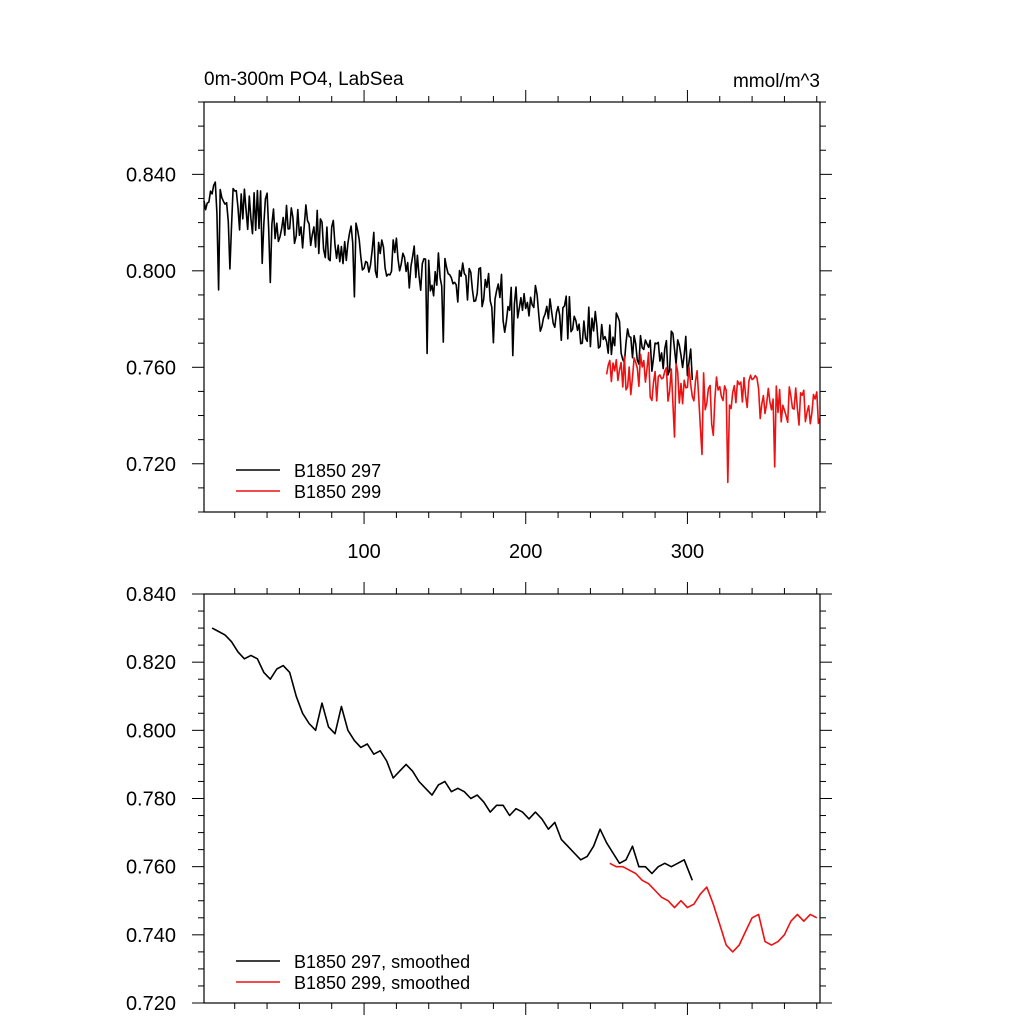  I want to click on top-title-left: 0m-300m PO4, LabSea, so click(304, 79).